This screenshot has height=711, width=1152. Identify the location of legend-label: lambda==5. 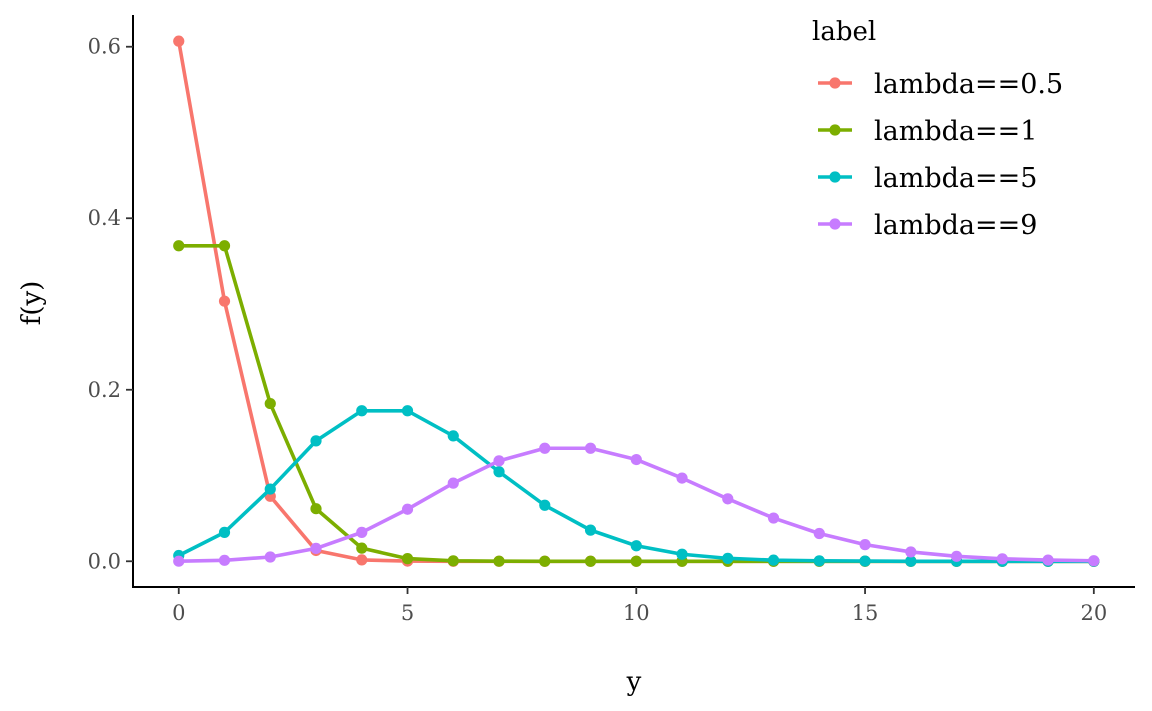
(955, 178).